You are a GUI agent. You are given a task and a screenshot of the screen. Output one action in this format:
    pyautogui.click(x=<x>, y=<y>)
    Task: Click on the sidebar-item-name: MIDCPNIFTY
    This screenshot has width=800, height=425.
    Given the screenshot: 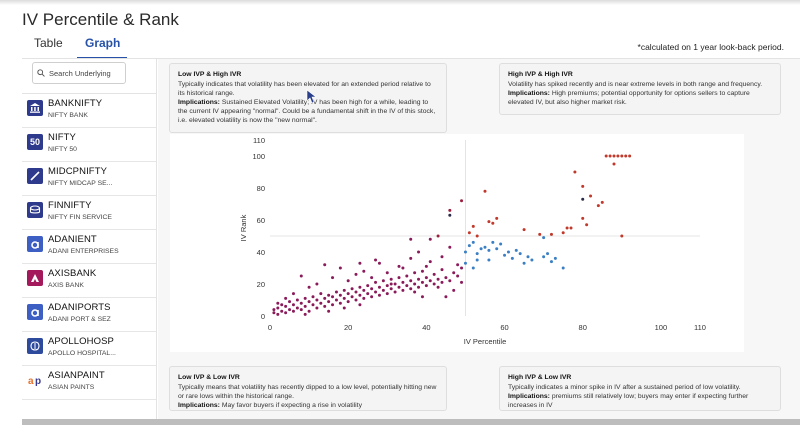 What is the action you would take?
    pyautogui.click(x=78, y=171)
    